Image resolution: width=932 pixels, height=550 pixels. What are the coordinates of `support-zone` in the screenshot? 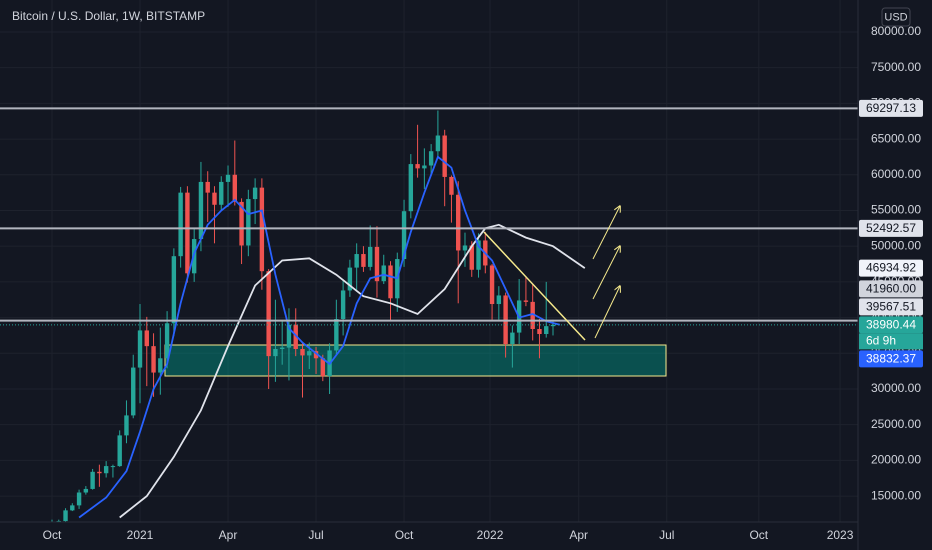 It's located at (415, 360).